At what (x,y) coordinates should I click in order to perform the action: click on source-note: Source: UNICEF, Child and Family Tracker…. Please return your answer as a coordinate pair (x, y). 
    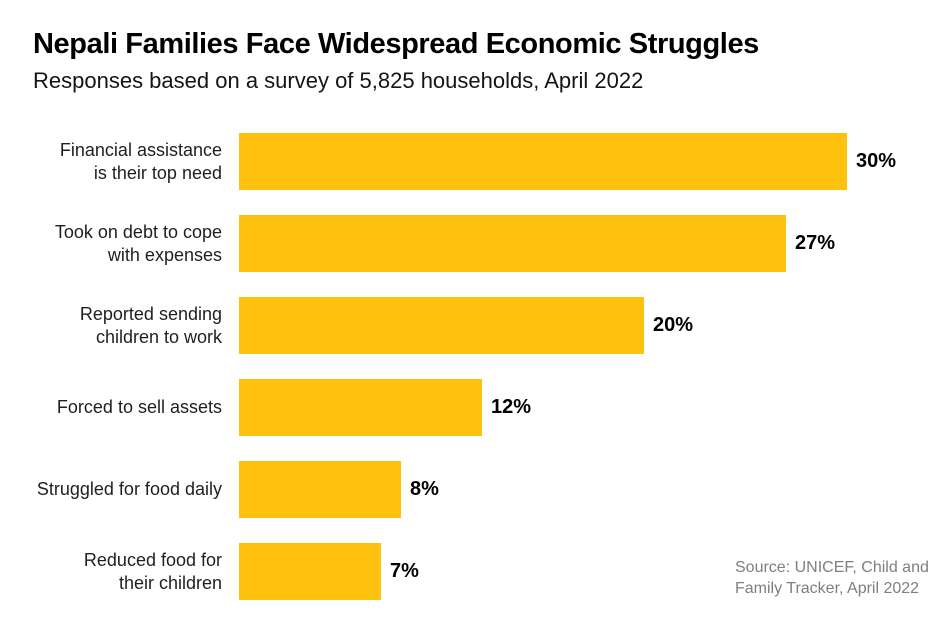
    Looking at the image, I should click on (832, 578).